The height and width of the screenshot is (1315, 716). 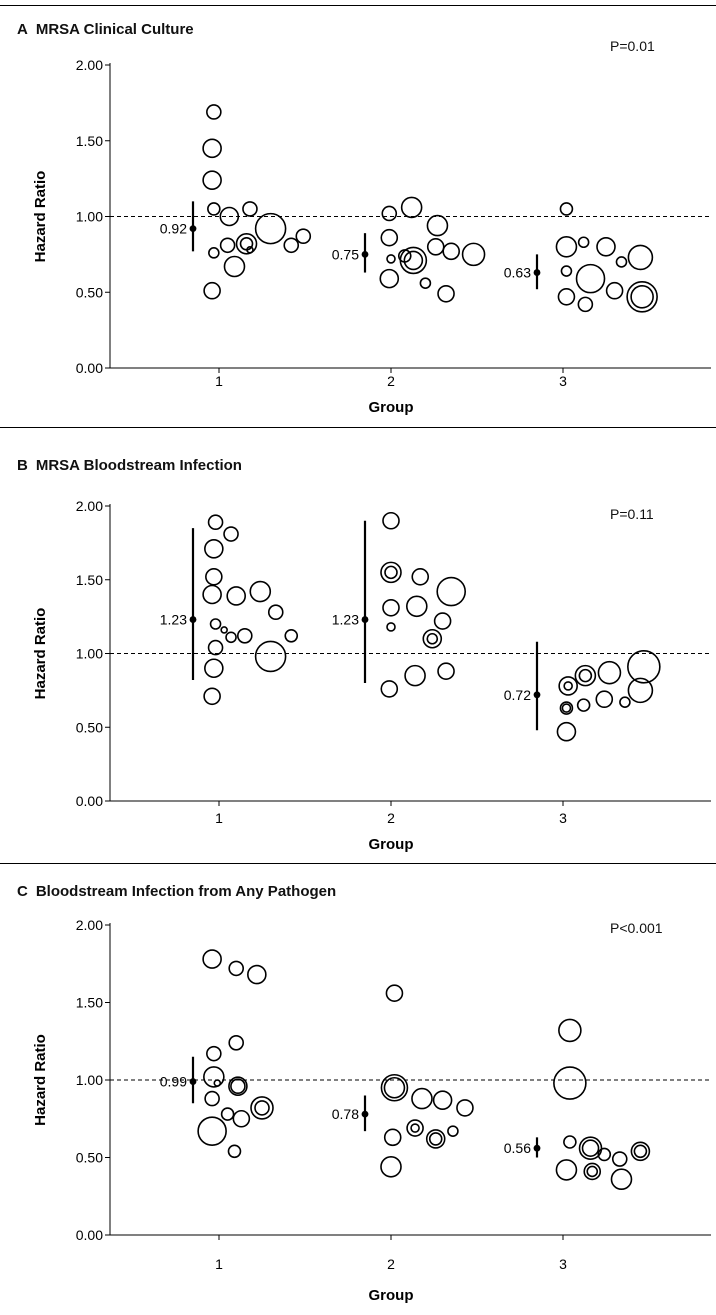 What do you see at coordinates (563, 818) in the screenshot?
I see `x-tick-label: 3` at bounding box center [563, 818].